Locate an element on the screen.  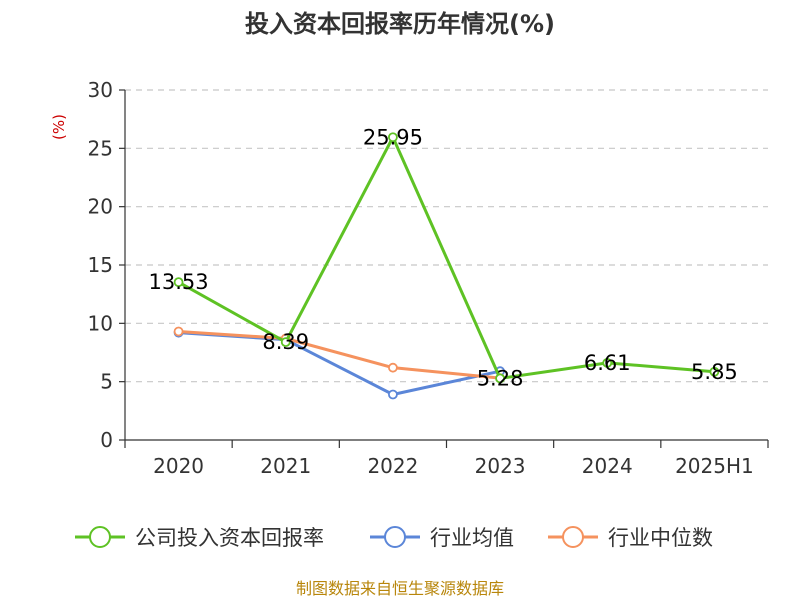
data-label: 13.53 is located at coordinates (179, 282).